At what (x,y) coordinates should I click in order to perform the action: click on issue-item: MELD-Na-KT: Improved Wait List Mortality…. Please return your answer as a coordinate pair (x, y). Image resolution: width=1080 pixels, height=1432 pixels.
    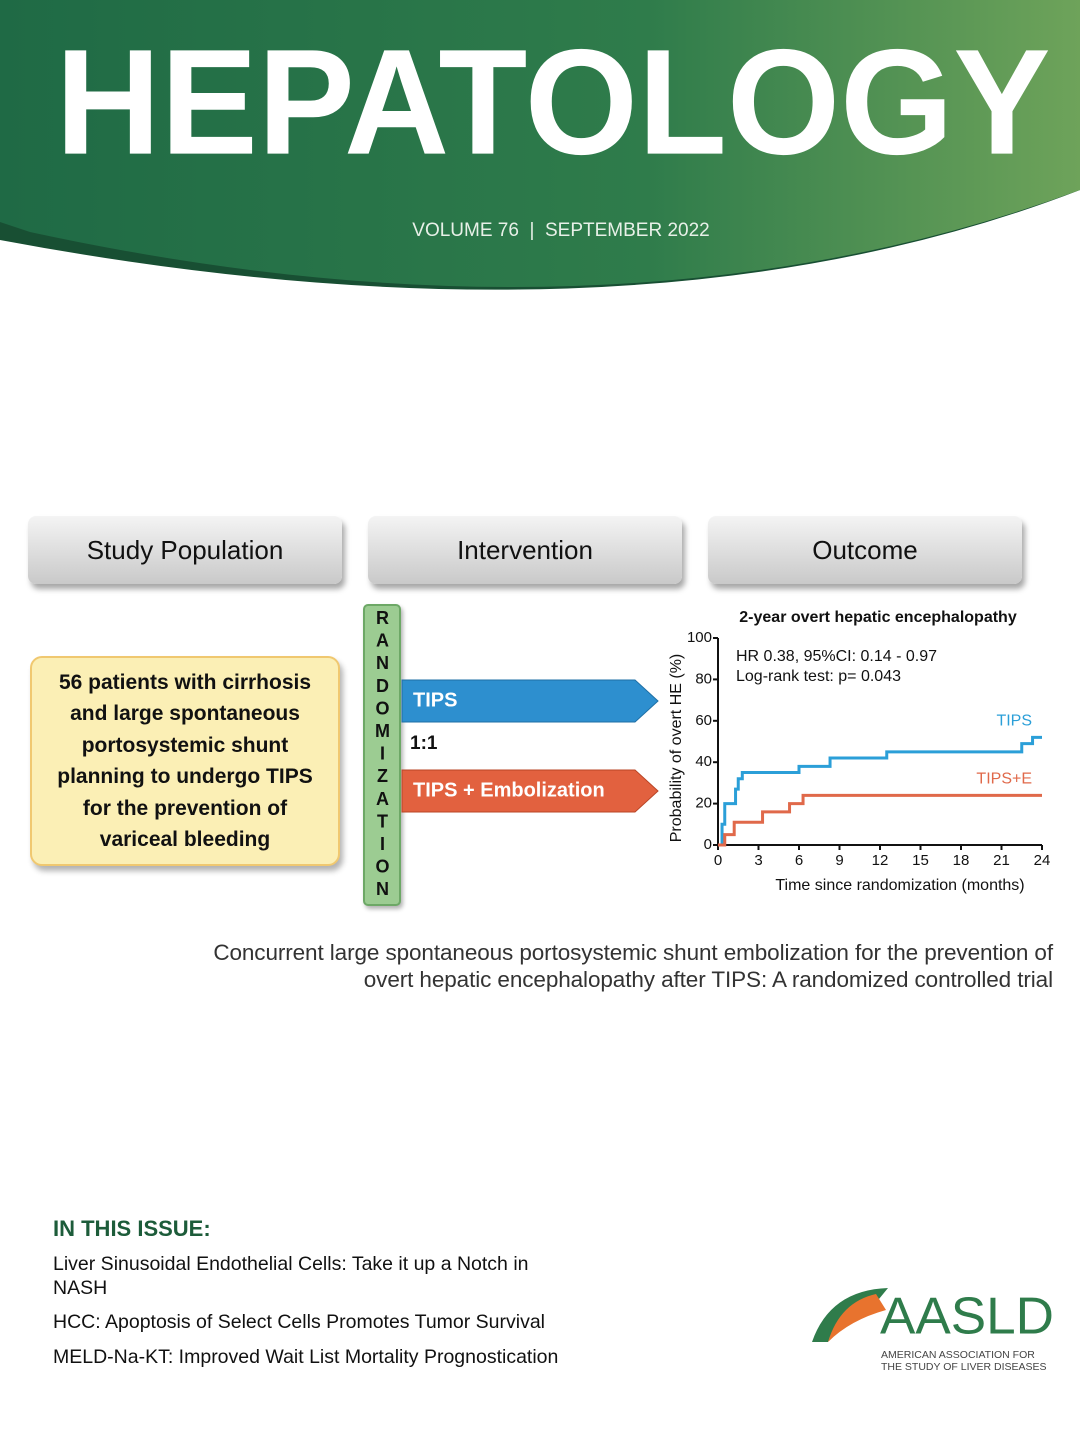
    Looking at the image, I should click on (306, 1357).